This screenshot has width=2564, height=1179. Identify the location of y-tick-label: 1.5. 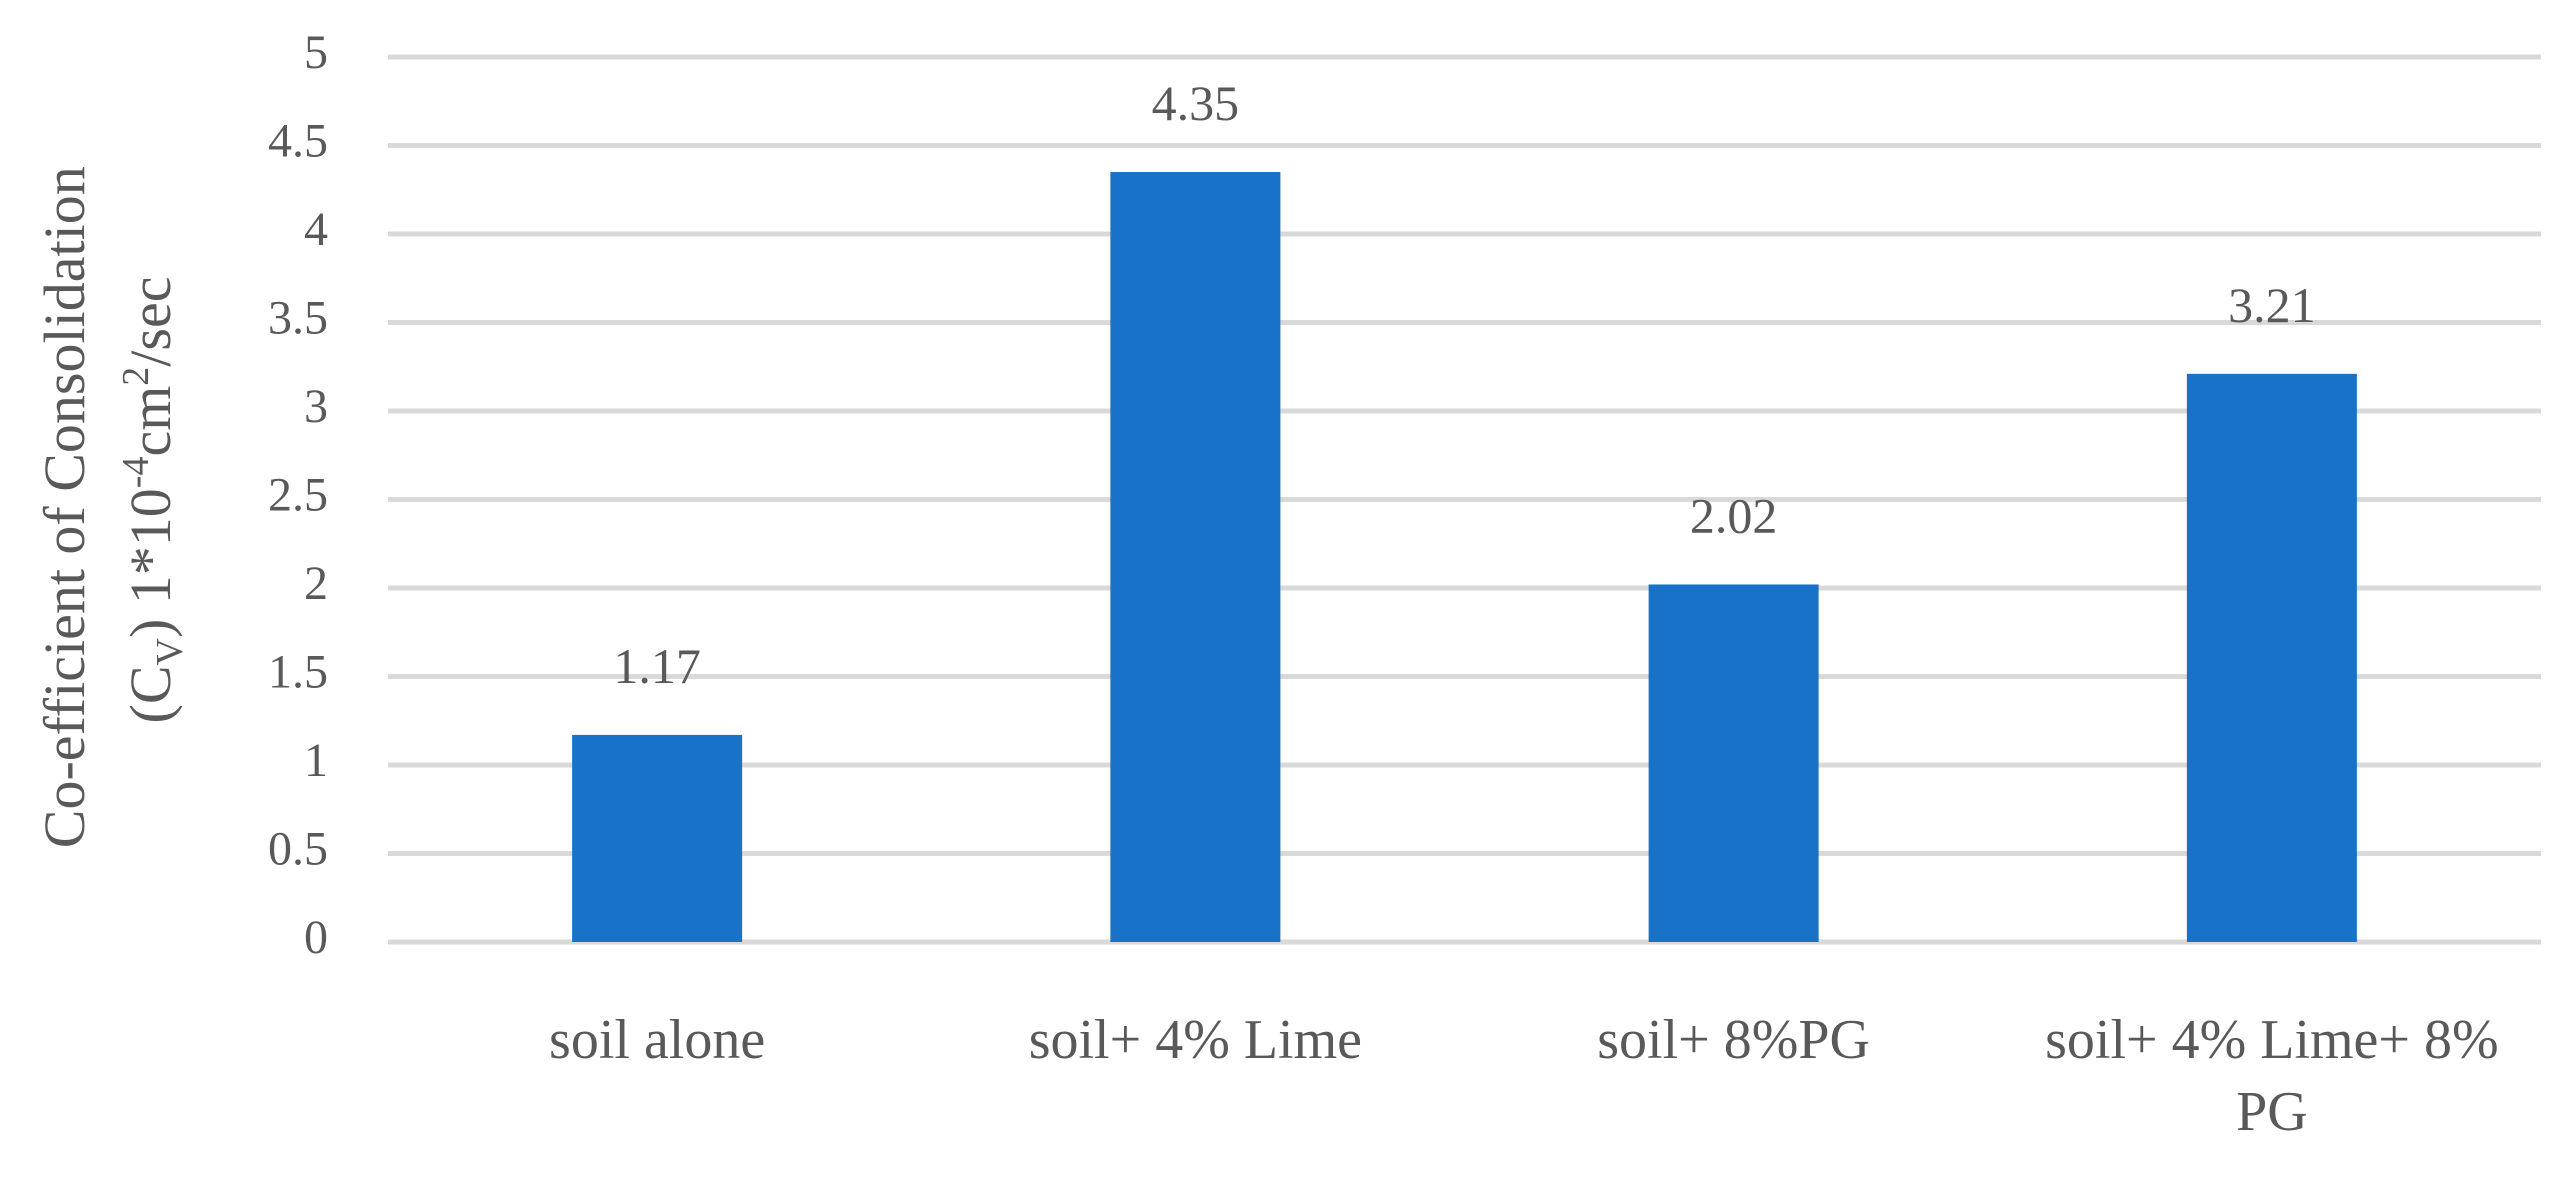
(298, 672).